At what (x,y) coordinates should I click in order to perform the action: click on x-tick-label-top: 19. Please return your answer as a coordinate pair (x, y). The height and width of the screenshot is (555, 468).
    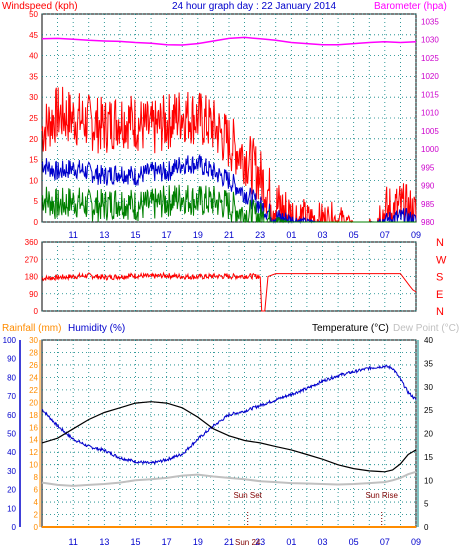
    Looking at the image, I should click on (198, 235).